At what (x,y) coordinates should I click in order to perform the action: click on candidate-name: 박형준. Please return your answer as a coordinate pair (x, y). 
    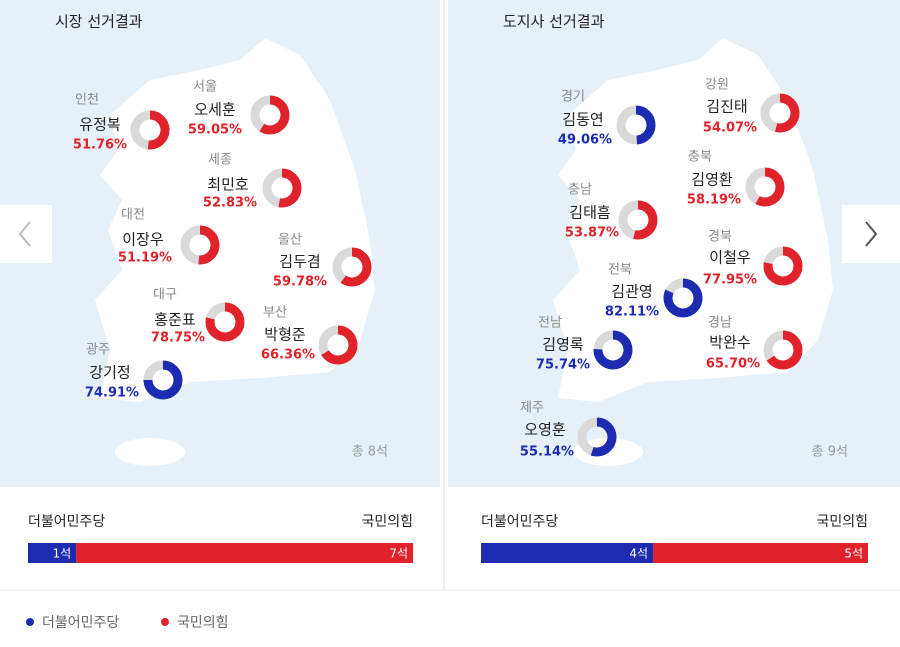
    Looking at the image, I should click on (285, 335).